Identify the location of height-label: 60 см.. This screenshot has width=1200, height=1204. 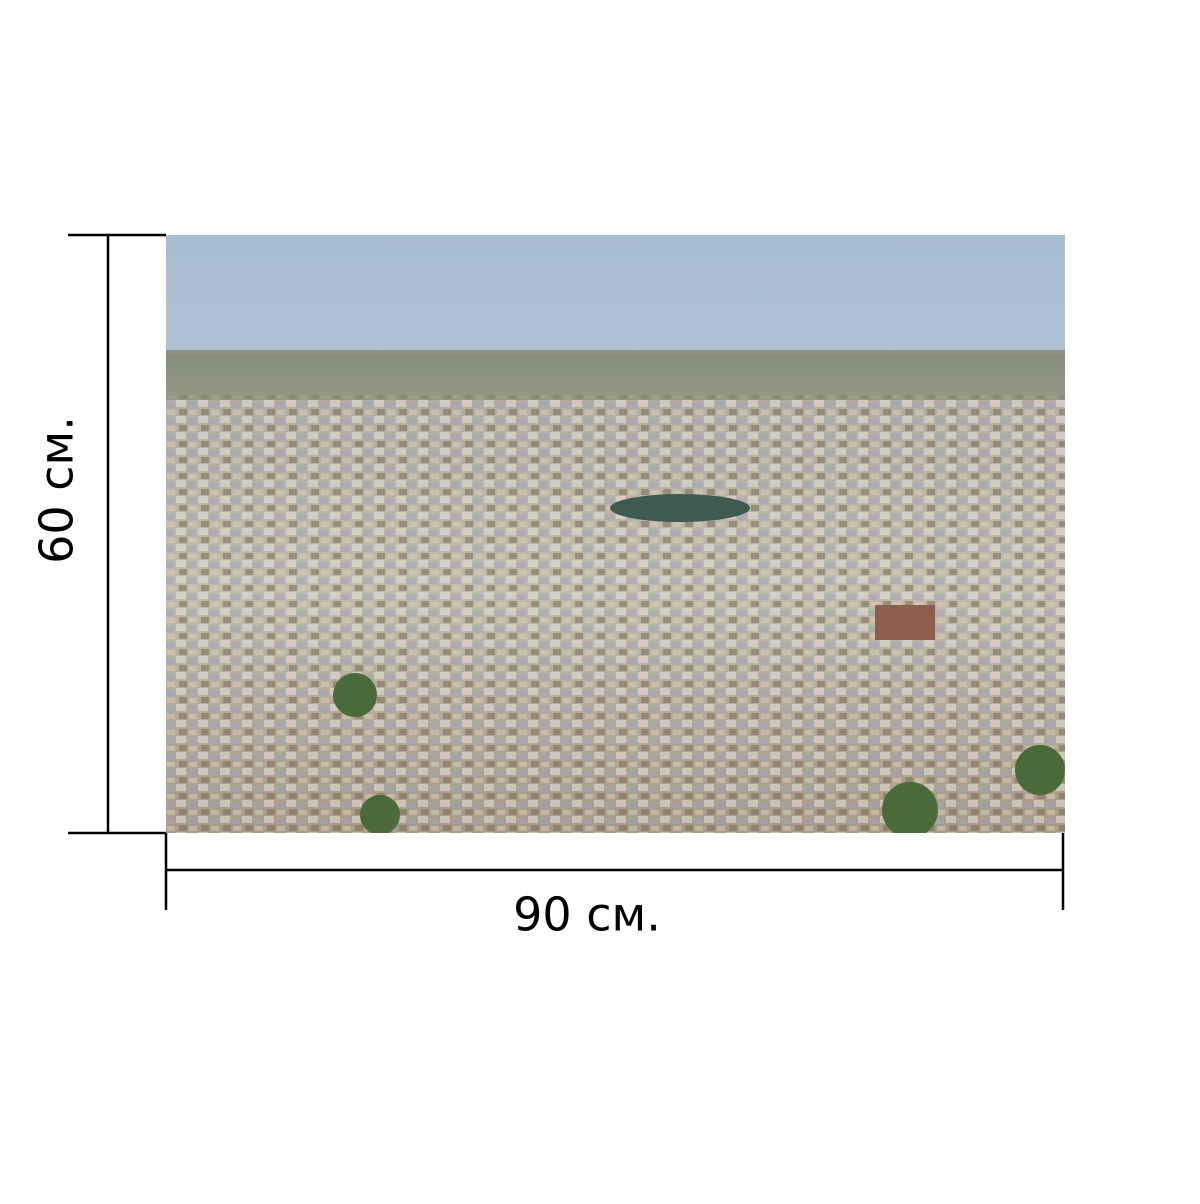
(57, 490).